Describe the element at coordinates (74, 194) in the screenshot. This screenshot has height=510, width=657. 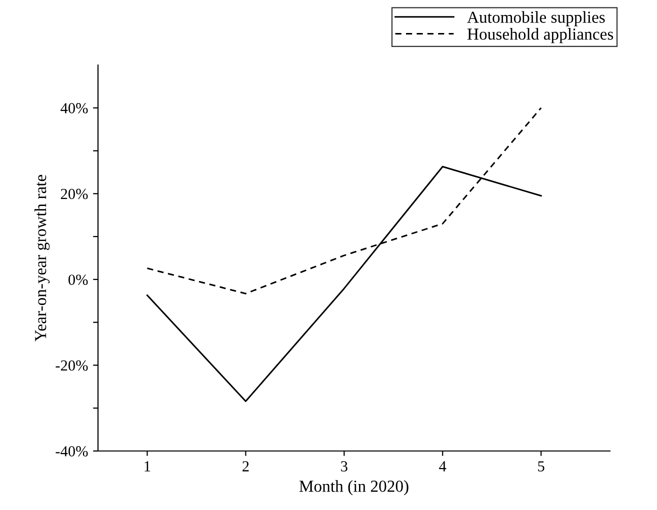
I see `y-tick-label: 20%` at that location.